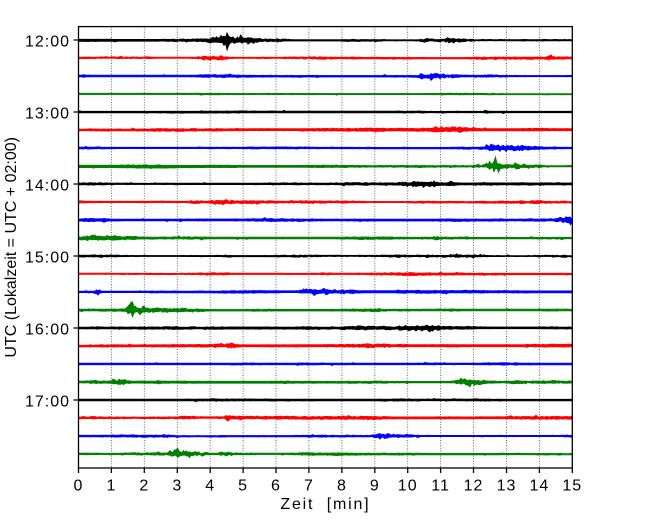 The height and width of the screenshot is (520, 650). What do you see at coordinates (47, 401) in the screenshot?
I see `svg-text: 17:00` at bounding box center [47, 401].